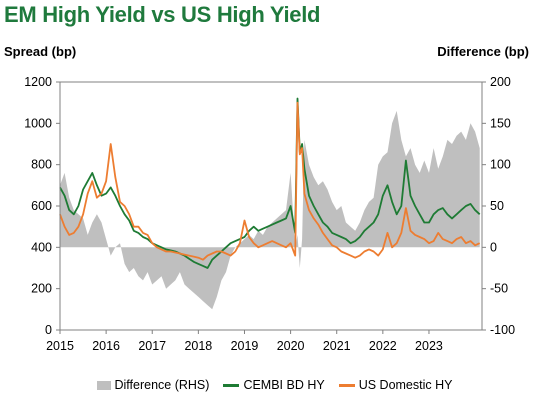 This screenshot has height=406, width=549. Describe the element at coordinates (245, 346) in the screenshot. I see `x-tick-label: 2019` at that location.